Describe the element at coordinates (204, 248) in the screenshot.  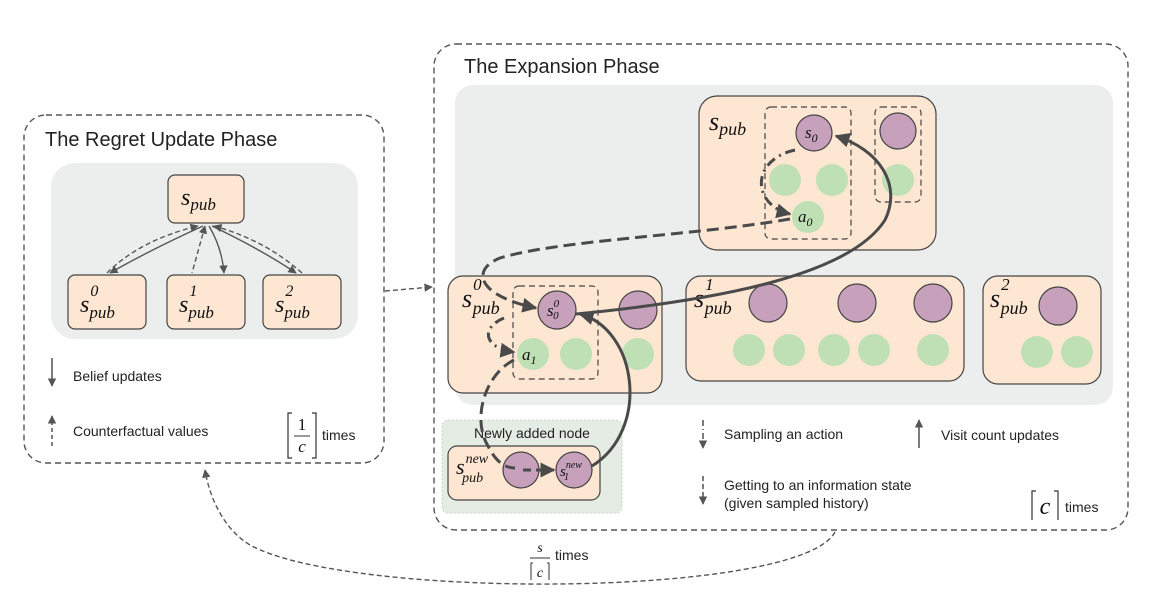
I see `regret-tree-edges` at that location.